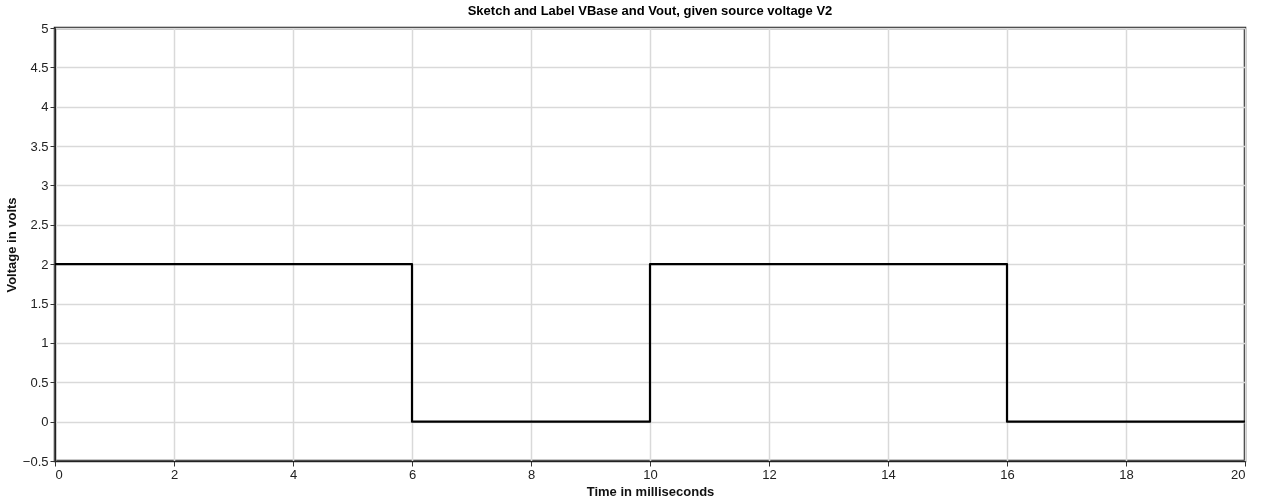 This screenshot has height=503, width=1262. What do you see at coordinates (769, 474) in the screenshot?
I see `x-tick-label: 12` at bounding box center [769, 474].